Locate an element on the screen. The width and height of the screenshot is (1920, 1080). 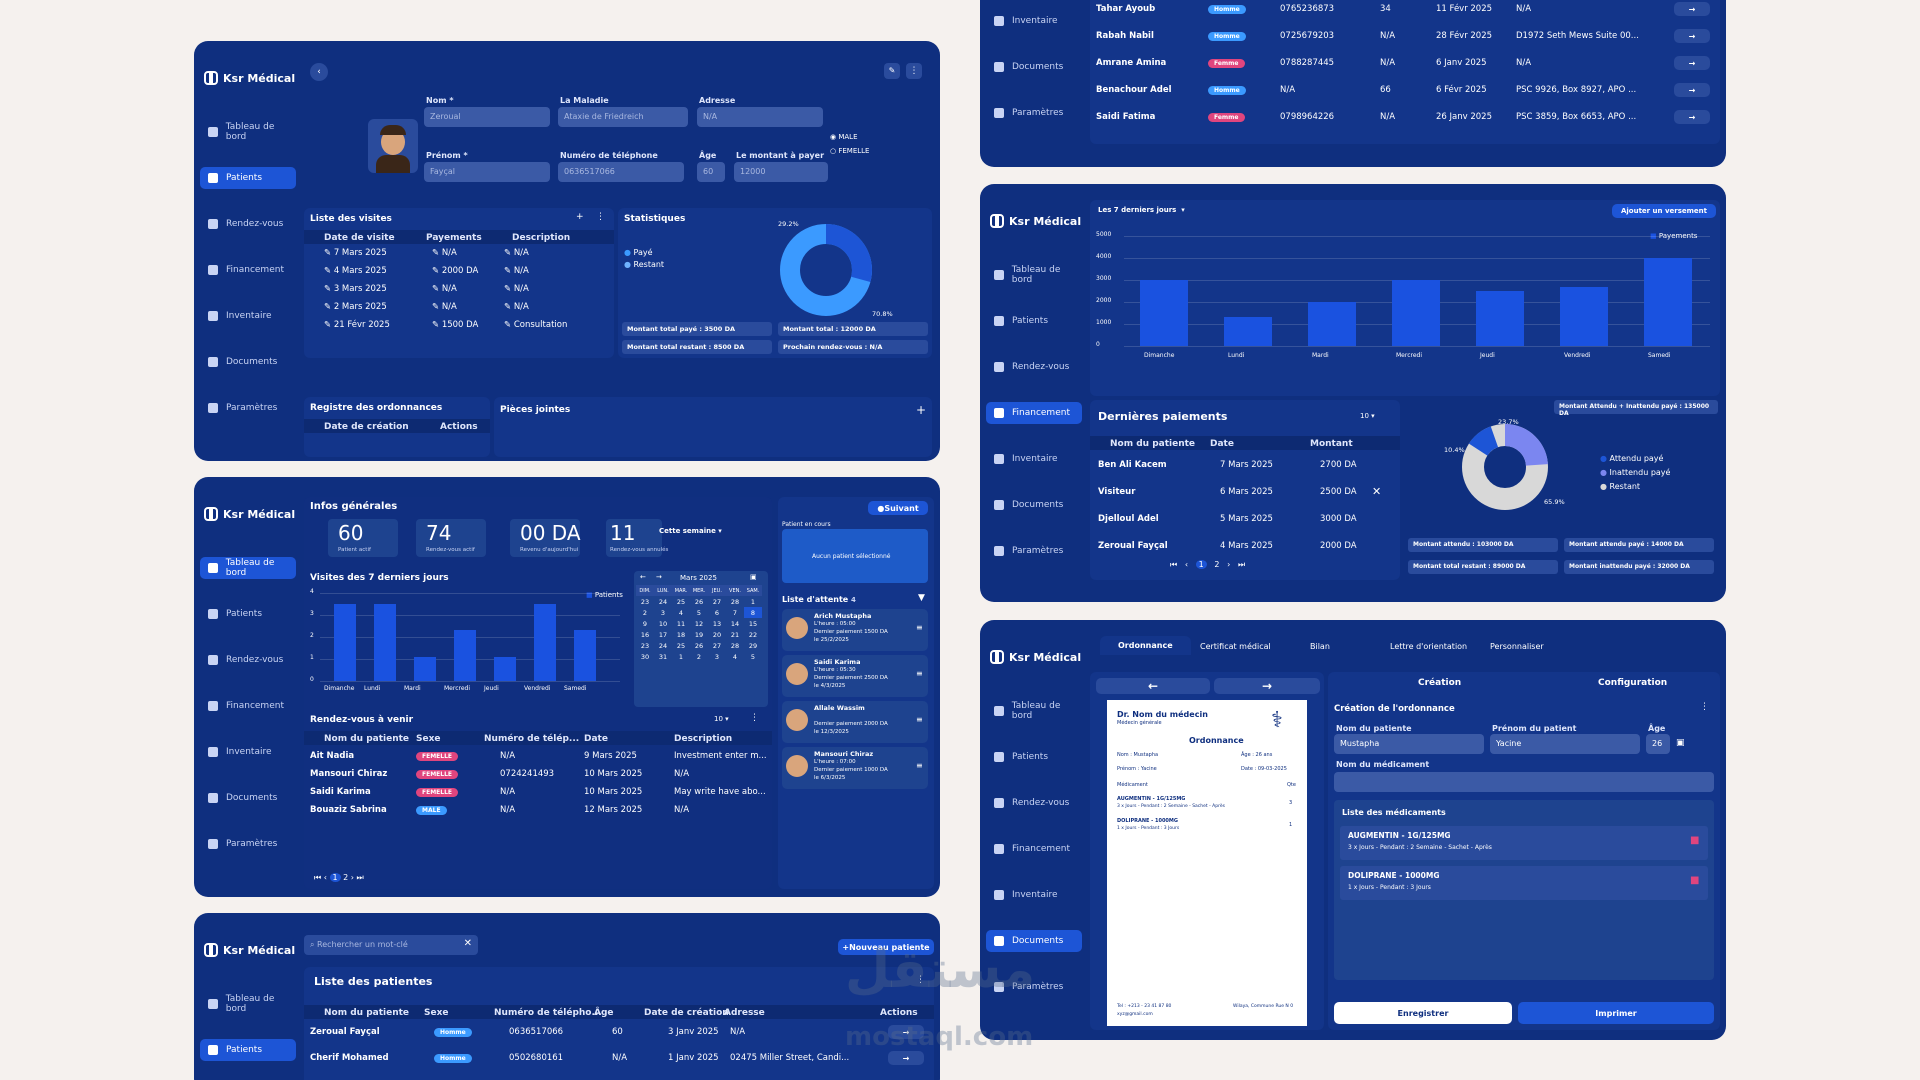
clear-search-icon: ✕ is located at coordinates (467, 943).